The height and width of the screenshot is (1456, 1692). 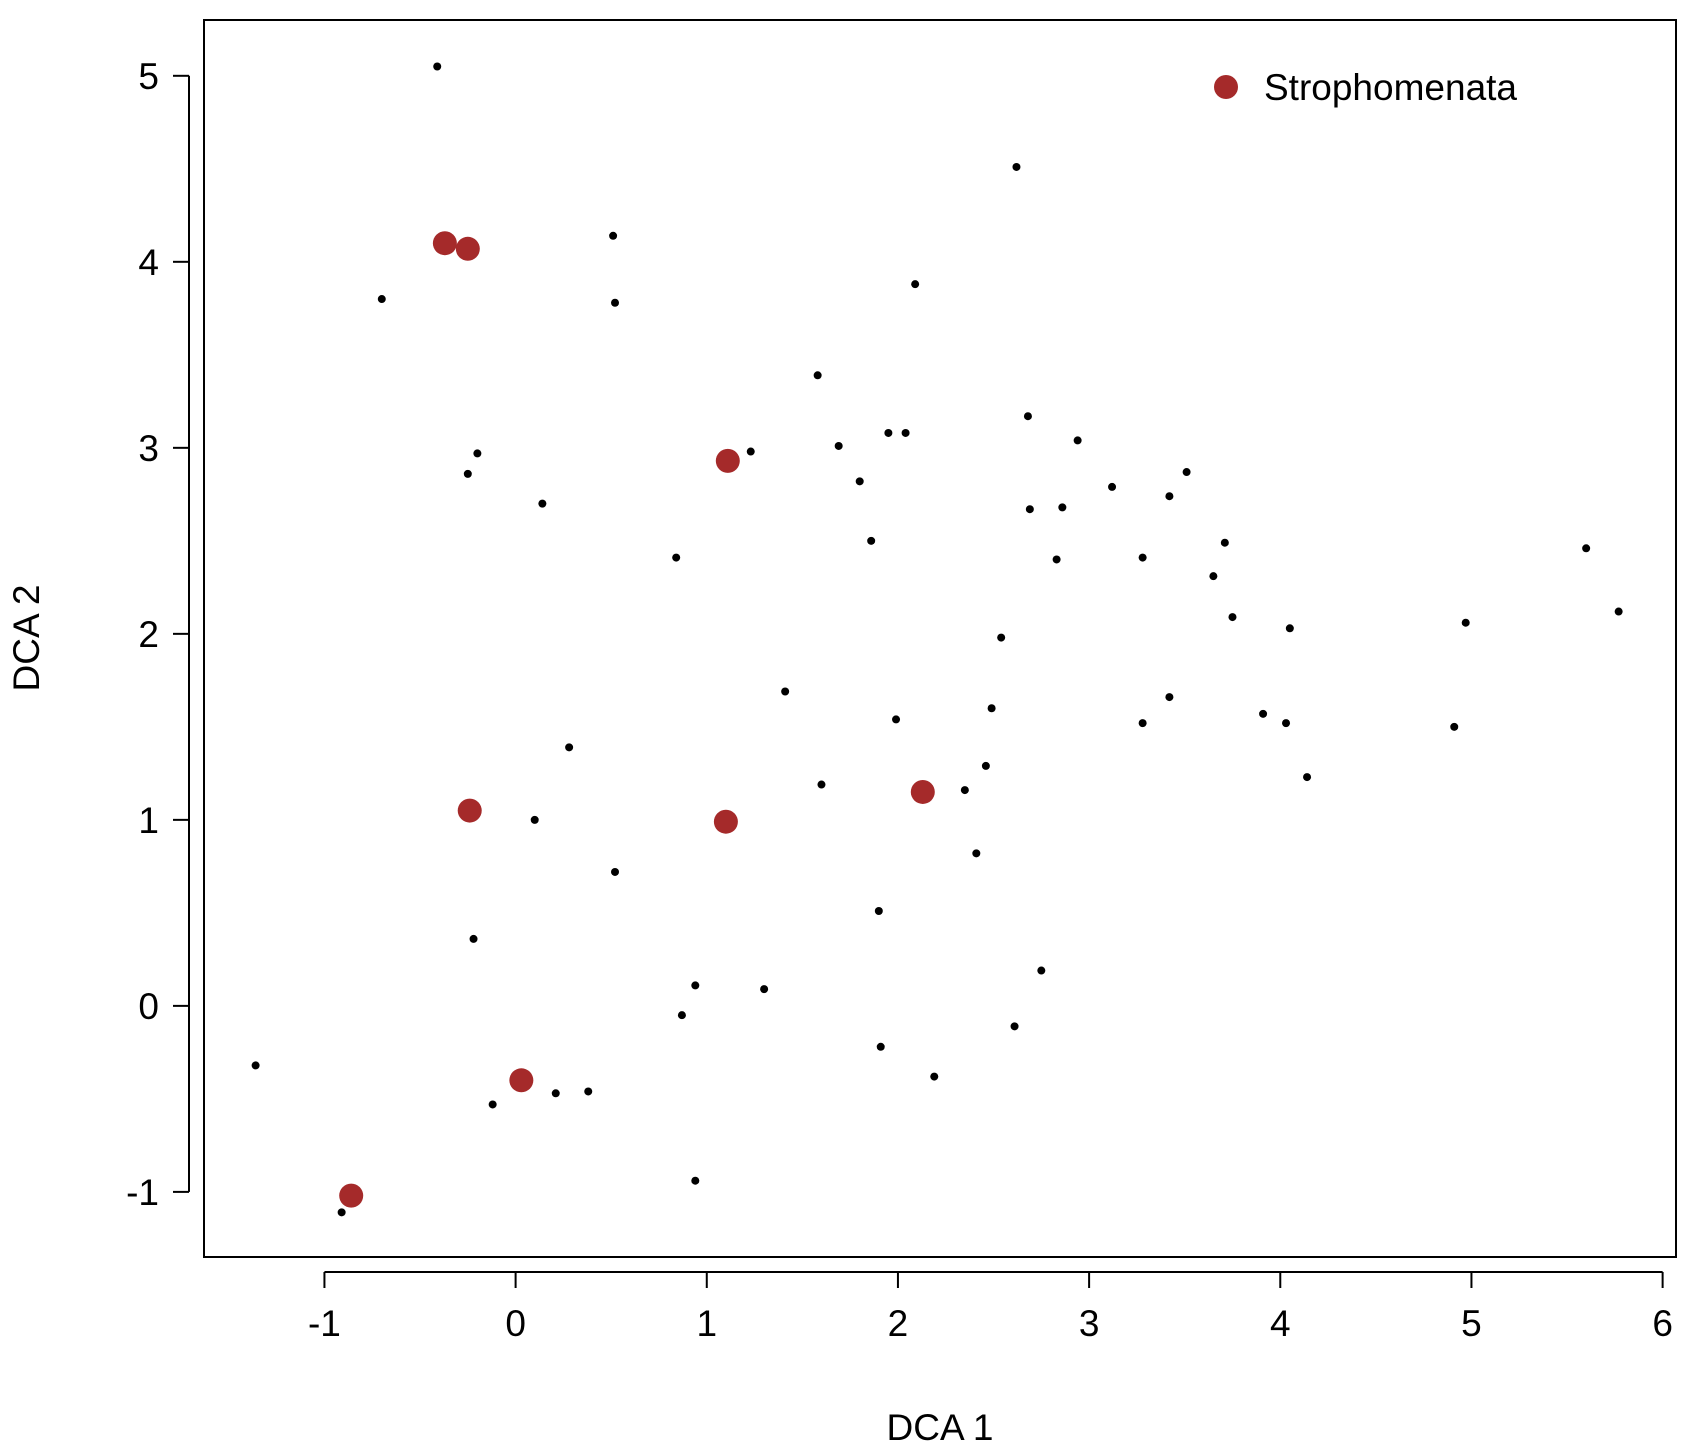 What do you see at coordinates (148, 1006) in the screenshot?
I see `y-tick-label: 0` at bounding box center [148, 1006].